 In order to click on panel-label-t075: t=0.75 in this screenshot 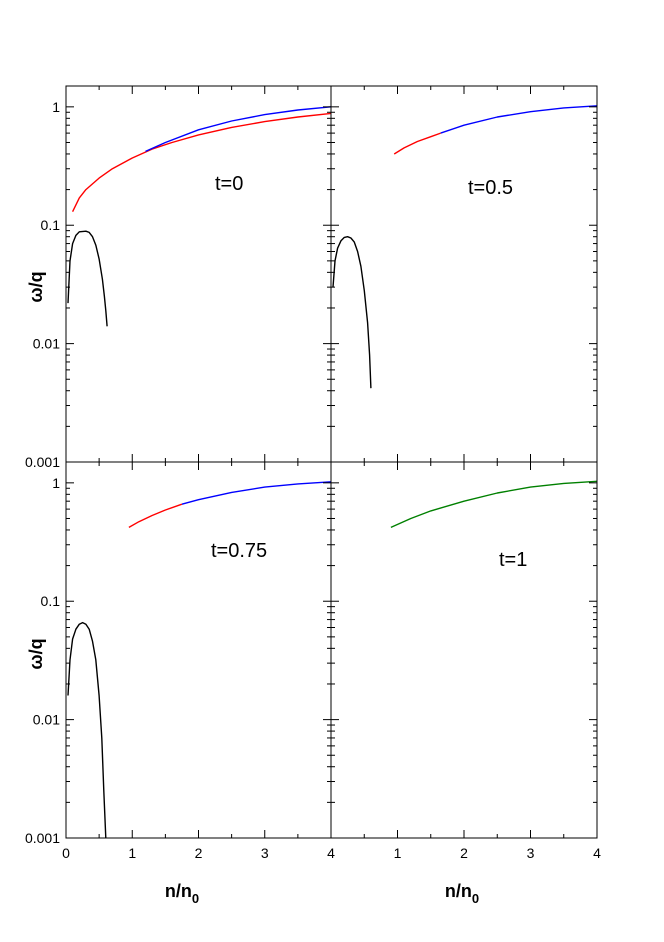, I will do `click(239, 551)`.